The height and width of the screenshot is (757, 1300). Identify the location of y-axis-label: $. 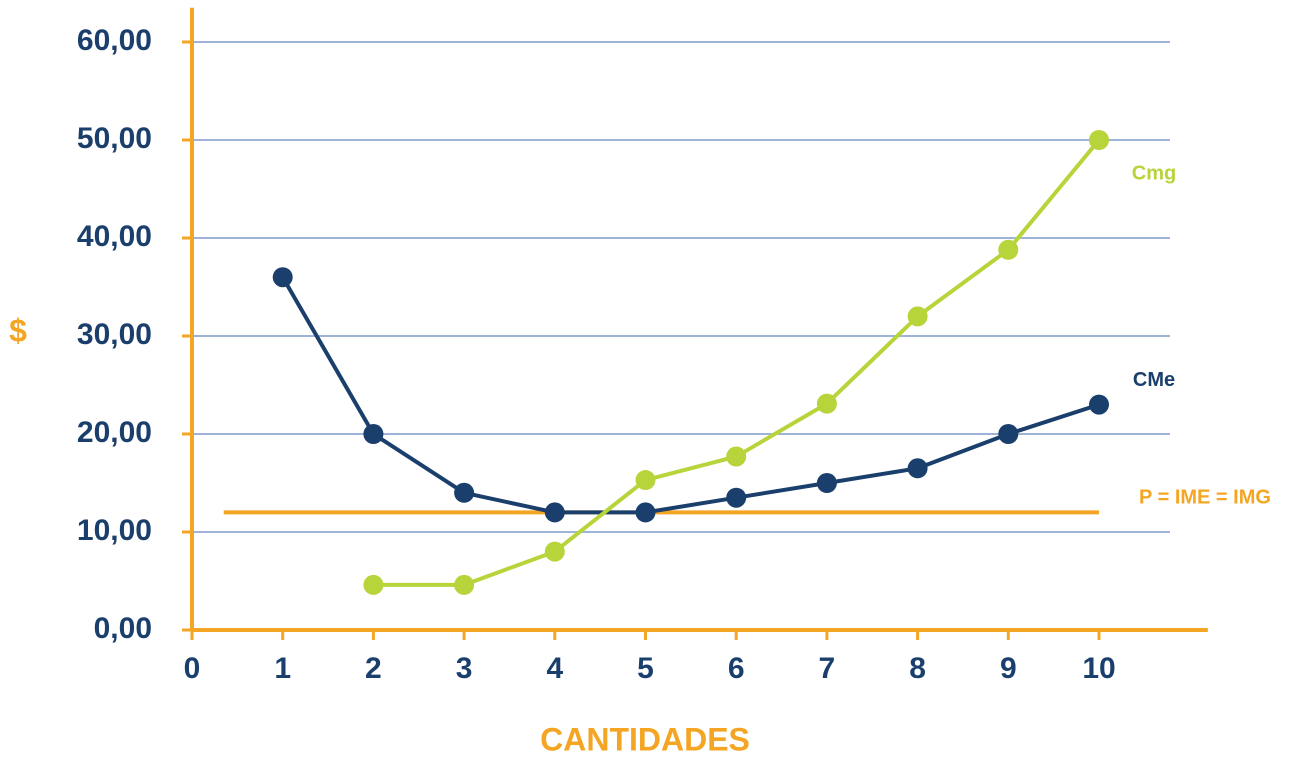
(18, 330).